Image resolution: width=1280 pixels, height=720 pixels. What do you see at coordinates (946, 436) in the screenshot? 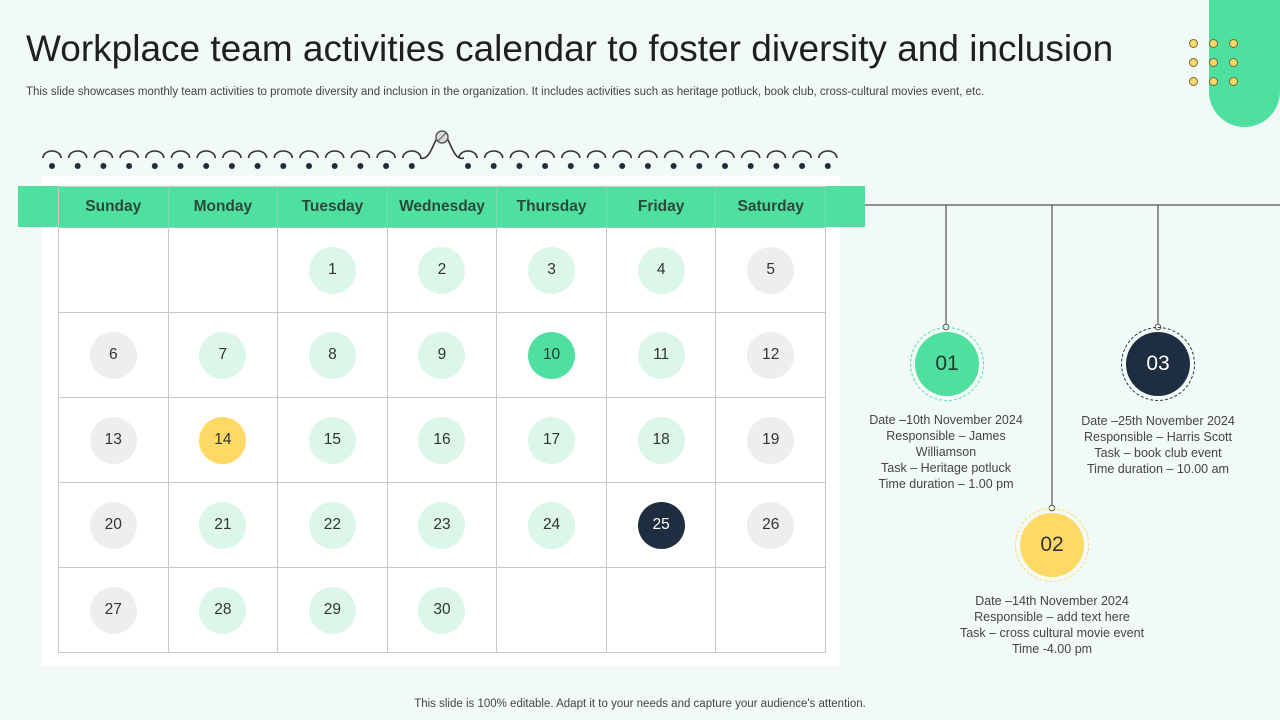
I see `event-line: Responsible – James` at bounding box center [946, 436].